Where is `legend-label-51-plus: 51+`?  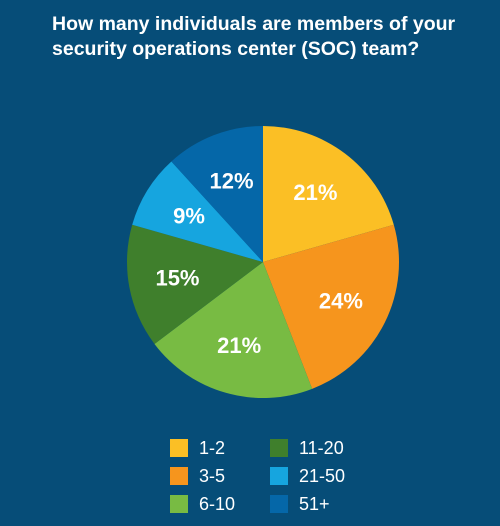 legend-label-51-plus: 51+ is located at coordinates (314, 503).